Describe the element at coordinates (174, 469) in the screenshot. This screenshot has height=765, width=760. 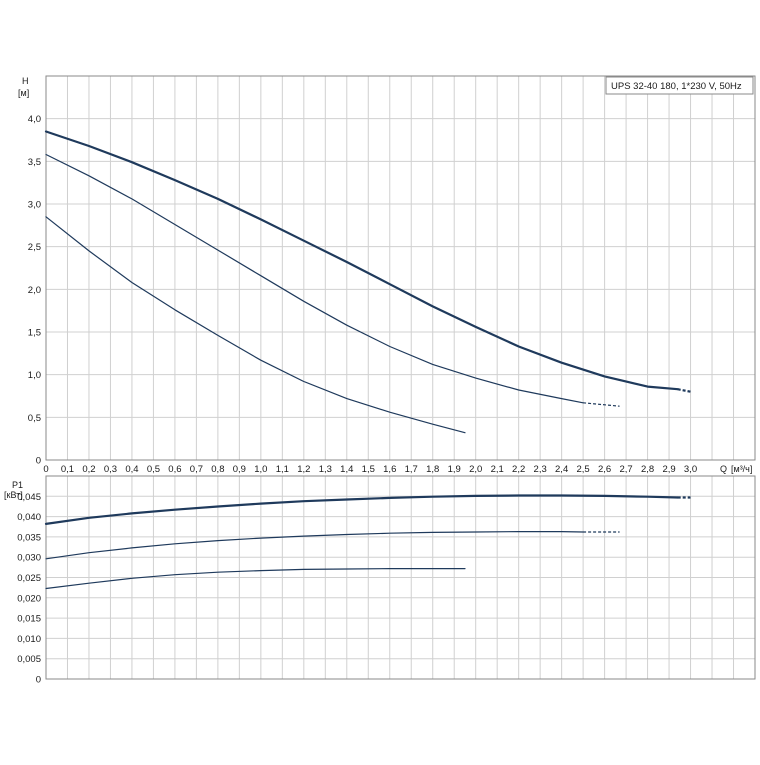
I see `qh-x-tick-label: 0,6` at that location.